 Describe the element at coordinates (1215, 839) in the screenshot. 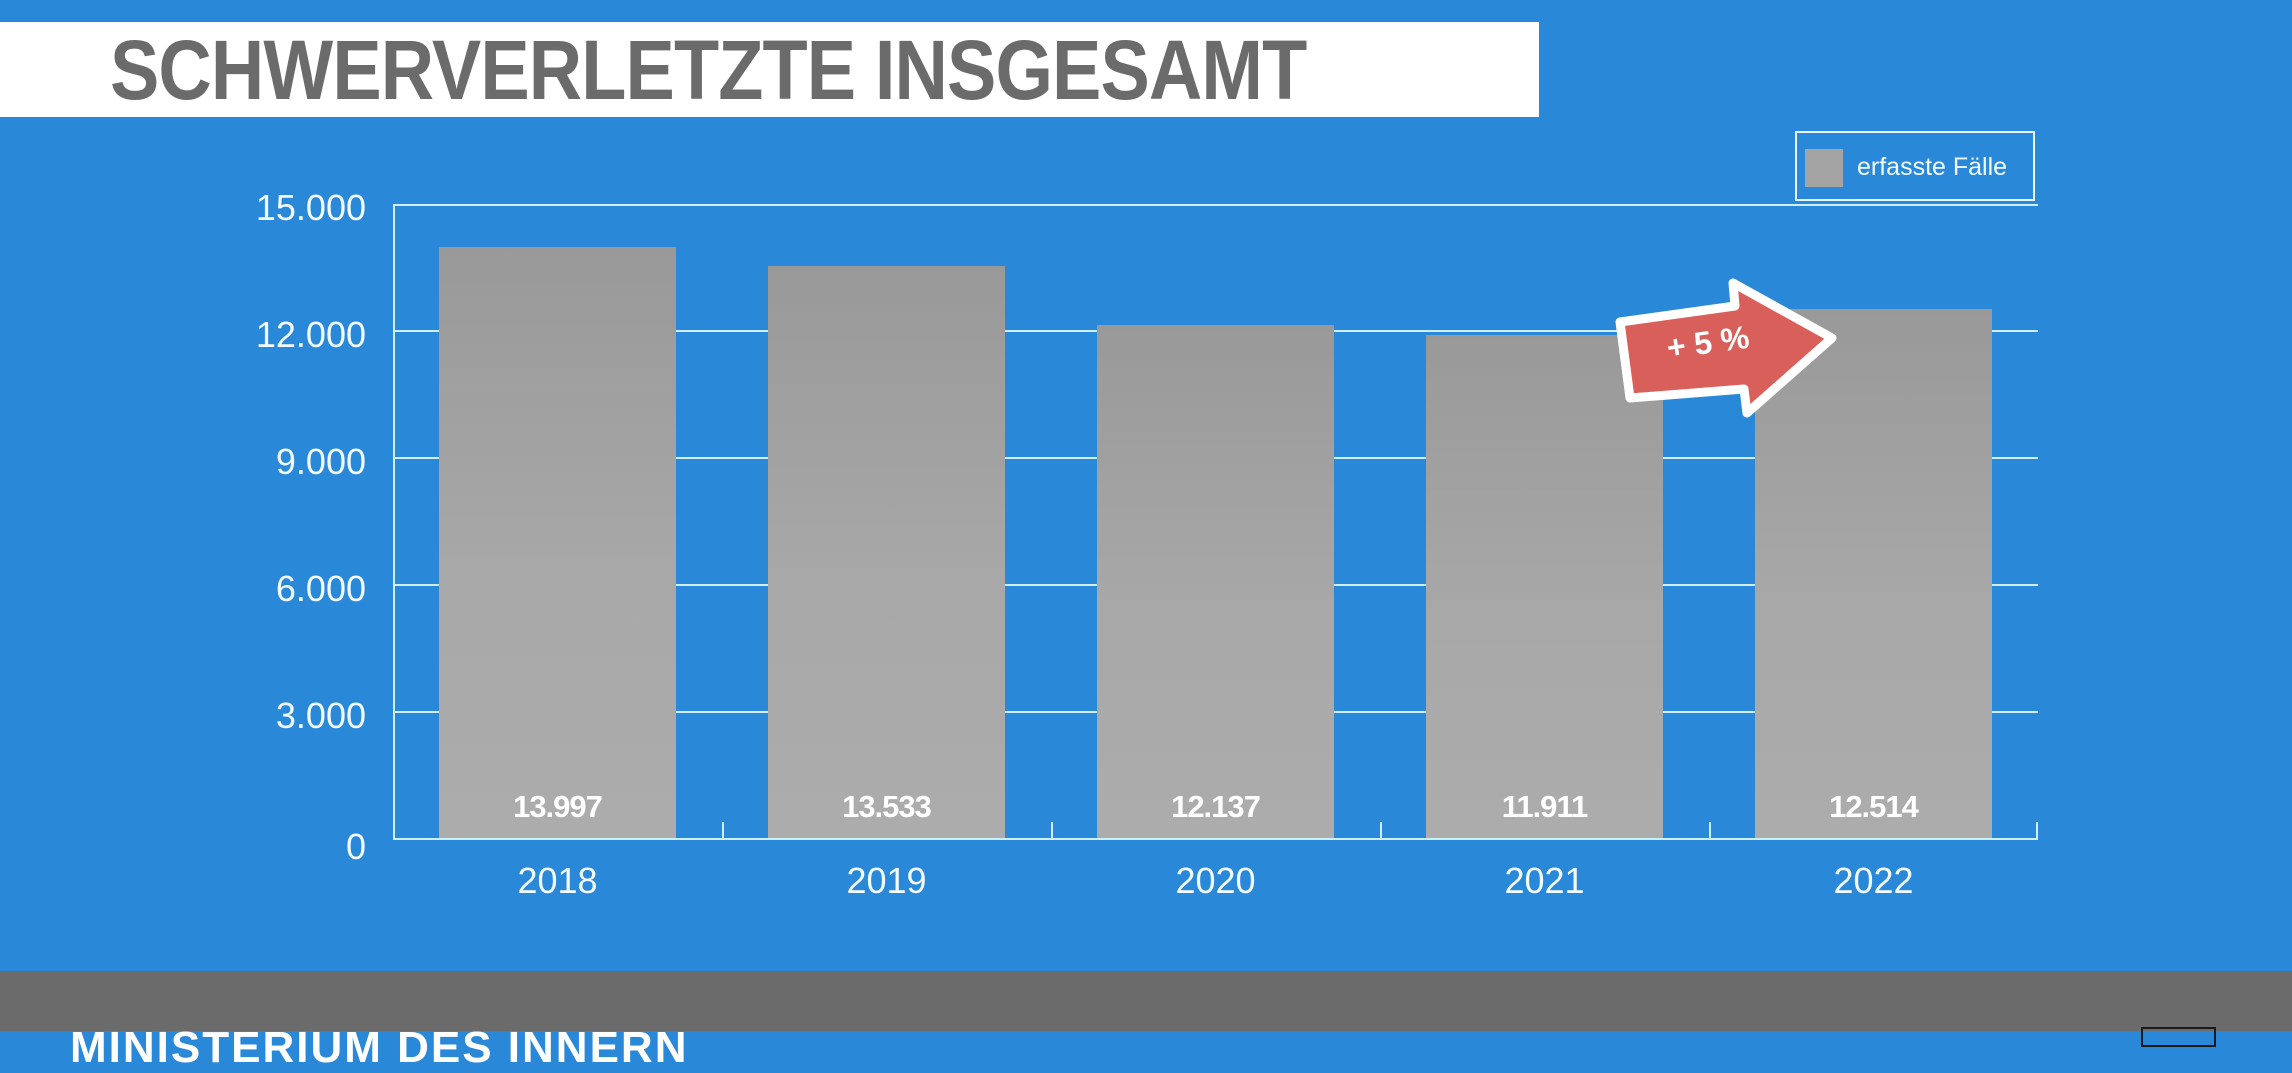

I see `x-axis-line` at that location.